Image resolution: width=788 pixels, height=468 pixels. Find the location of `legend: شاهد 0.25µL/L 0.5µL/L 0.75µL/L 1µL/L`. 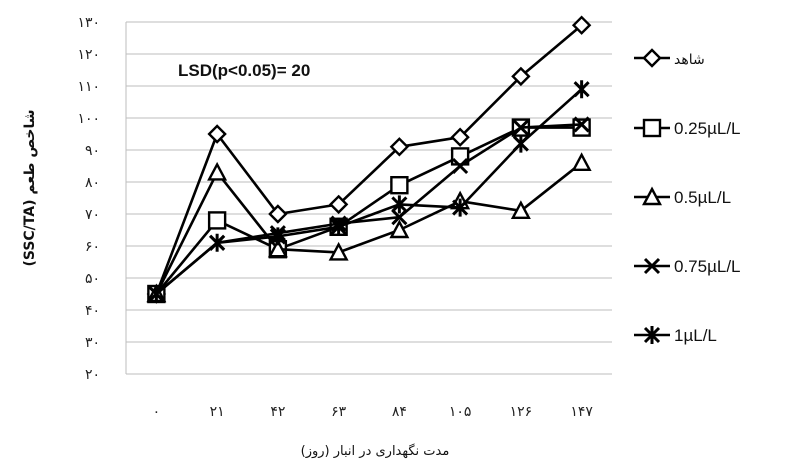

legend: شاهد 0.25µL/L 0.5µL/L 0.75µL/L 1µL/L is located at coordinates (687, 196).